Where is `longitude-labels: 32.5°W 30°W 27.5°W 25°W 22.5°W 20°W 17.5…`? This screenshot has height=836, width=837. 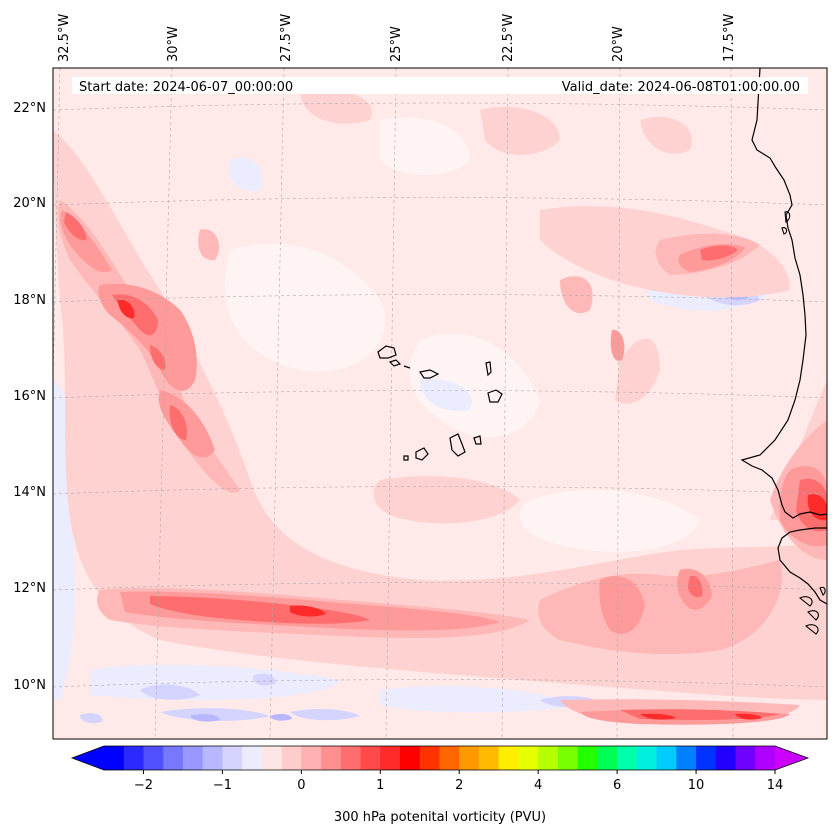
longitude-labels: 32.5°W 30°W 27.5°W 25°W 22.5°W 20°W 17.5… is located at coordinates (397, 38).